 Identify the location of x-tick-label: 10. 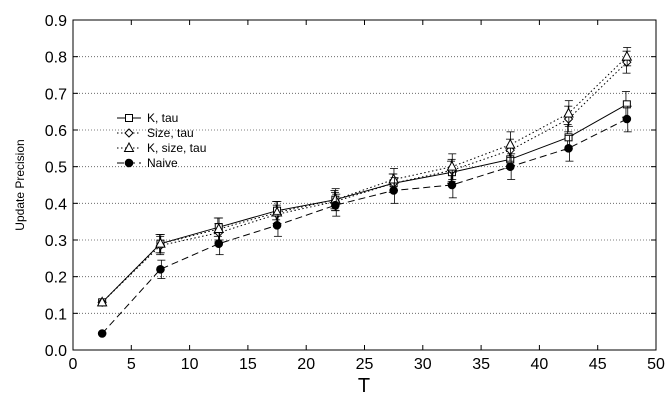
(190, 364).